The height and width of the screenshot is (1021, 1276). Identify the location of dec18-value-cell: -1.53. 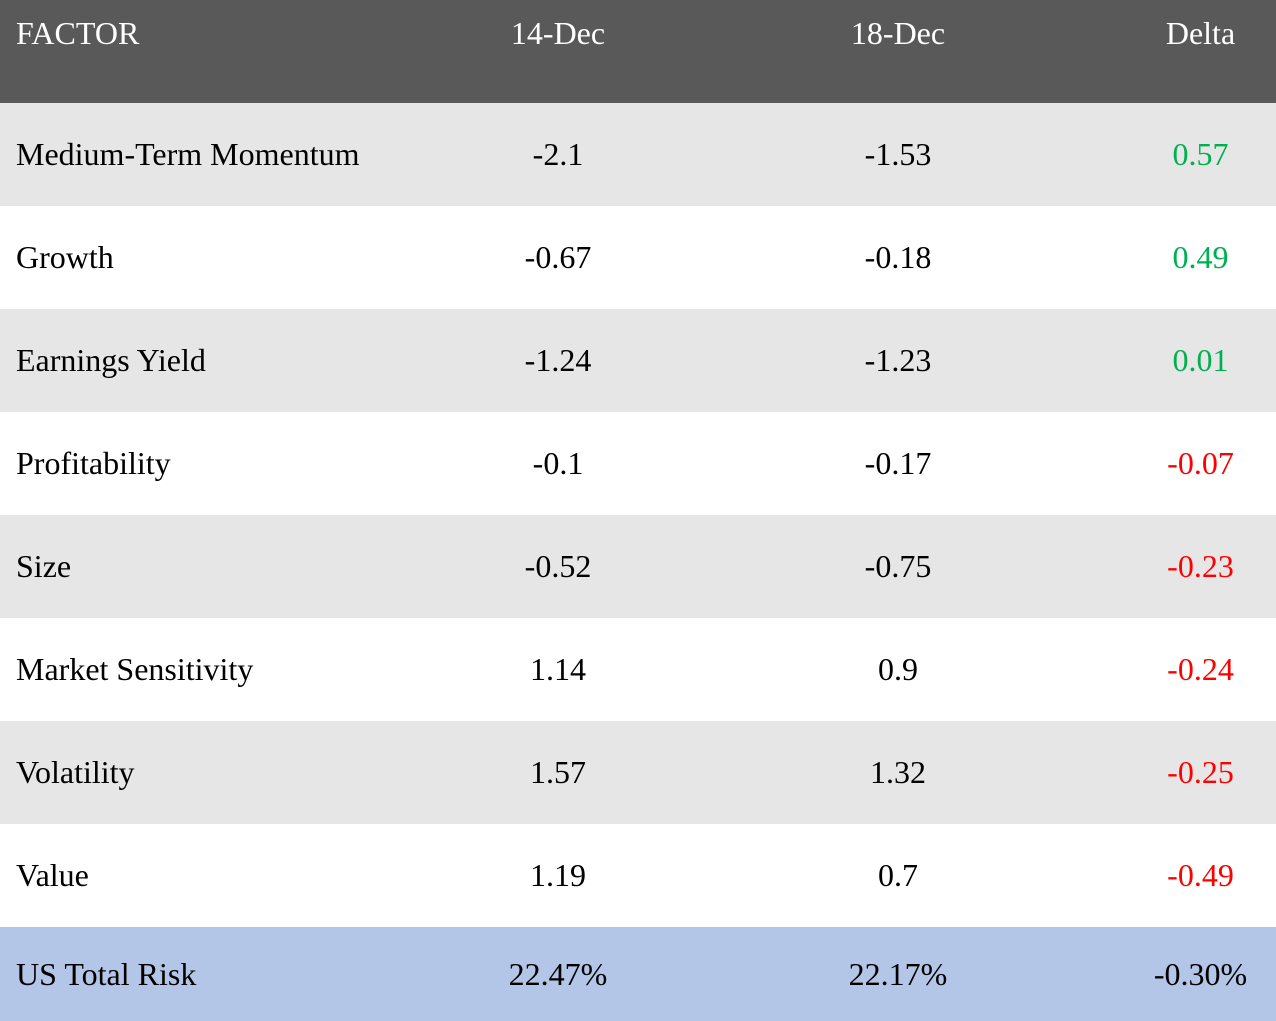
(898, 154).